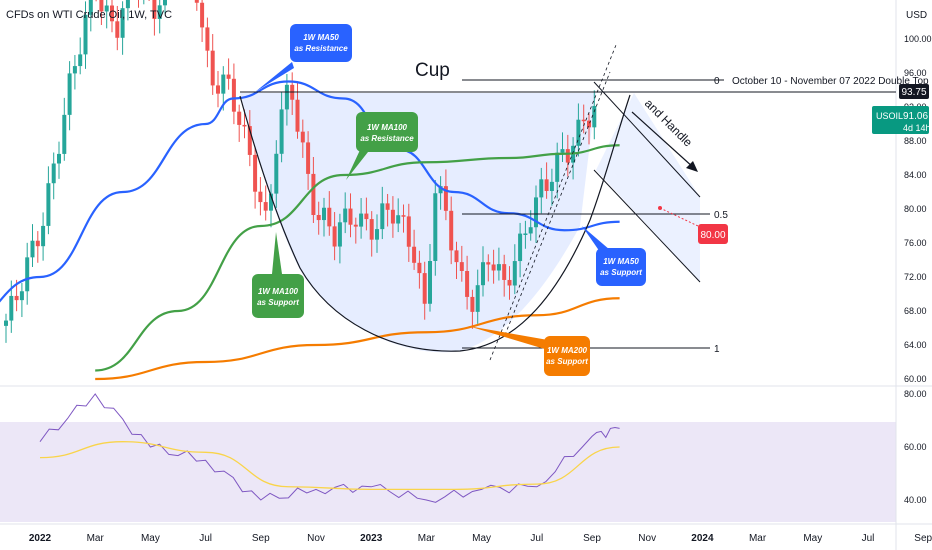 This screenshot has height=550, width=932. Describe the element at coordinates (205, 538) in the screenshot. I see `time-tick-3: Jul` at that location.